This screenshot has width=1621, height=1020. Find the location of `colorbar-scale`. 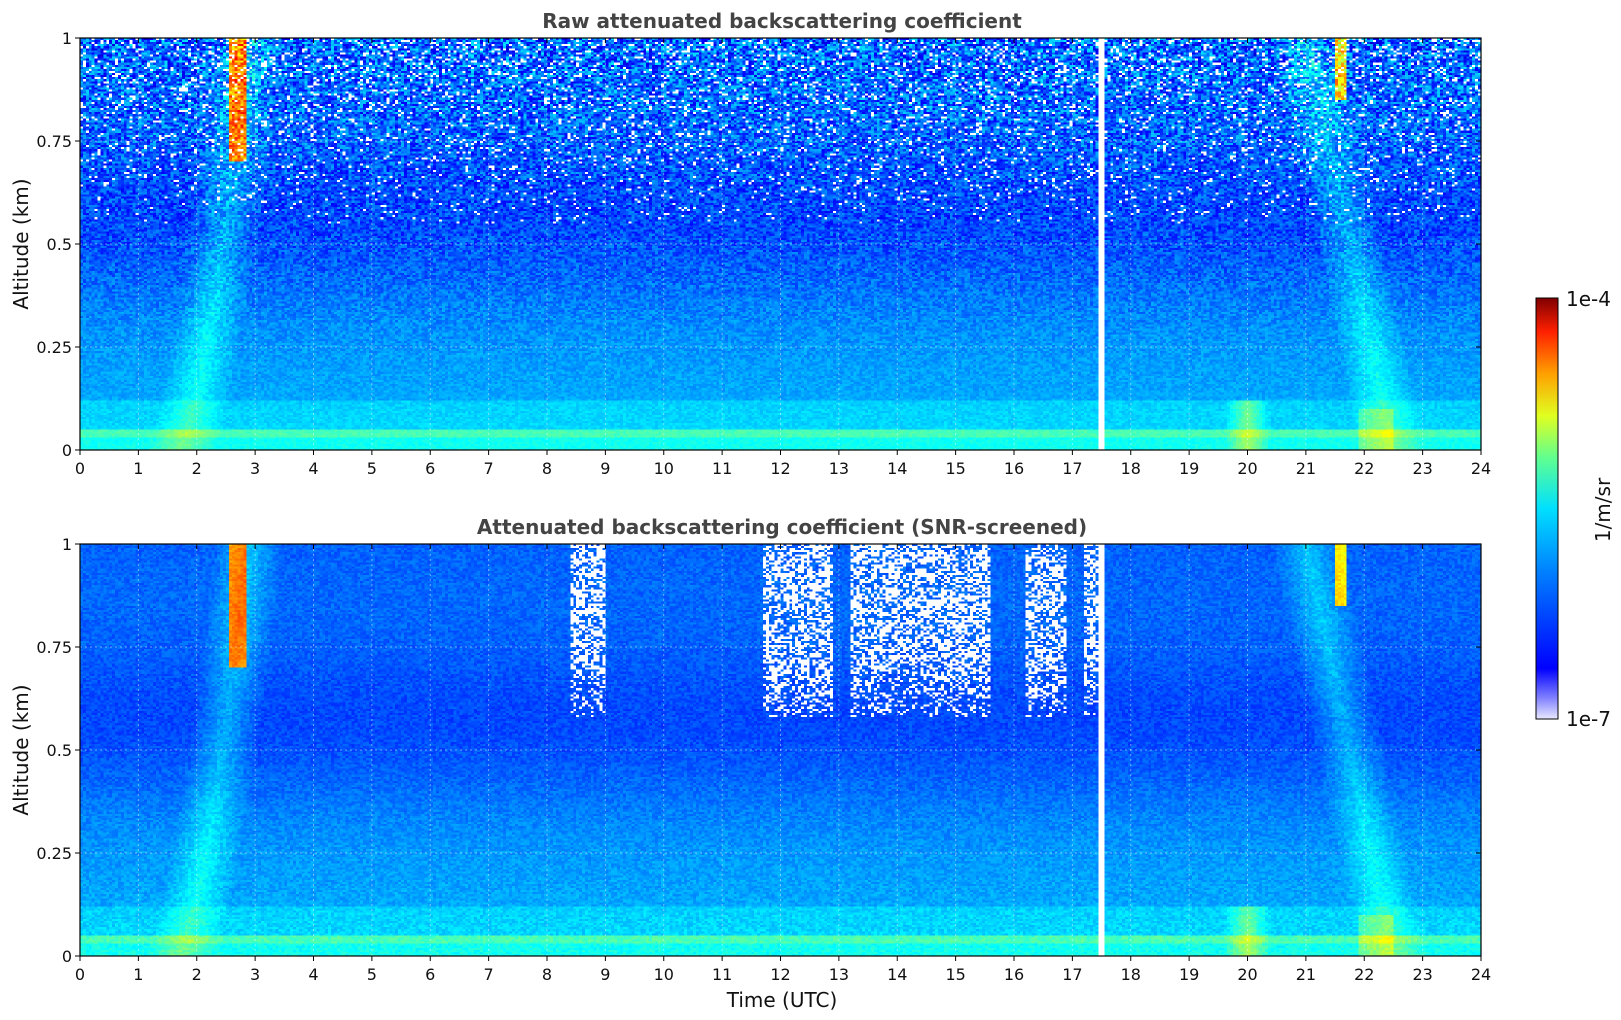

colorbar-scale is located at coordinates (1547, 508).